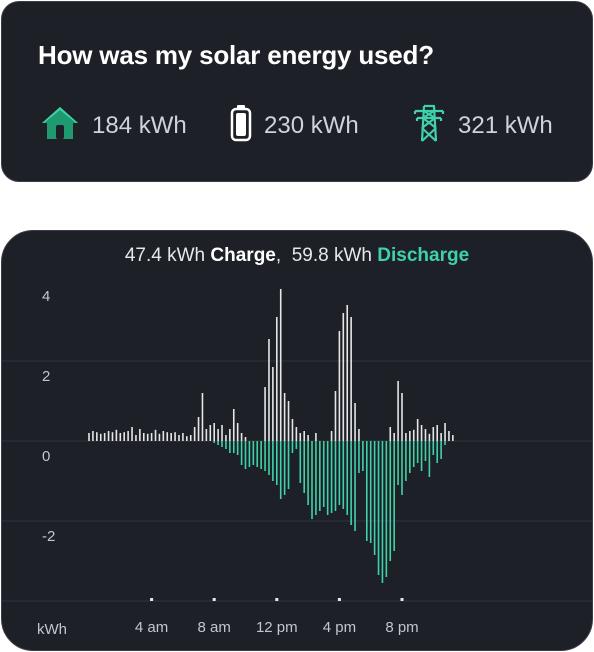  Describe the element at coordinates (60, 126) in the screenshot. I see `house-icon` at that location.